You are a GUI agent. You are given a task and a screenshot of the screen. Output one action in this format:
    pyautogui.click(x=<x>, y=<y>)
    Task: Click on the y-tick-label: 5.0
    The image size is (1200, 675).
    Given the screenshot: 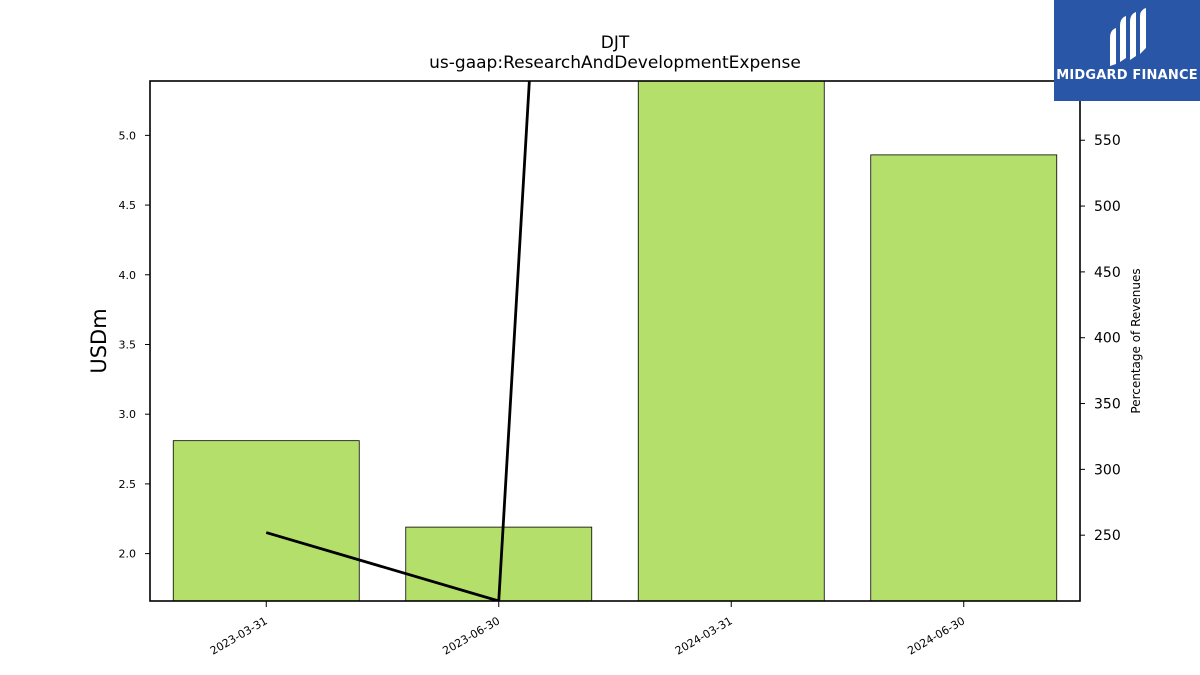 What is the action you would take?
    pyautogui.click(x=128, y=135)
    